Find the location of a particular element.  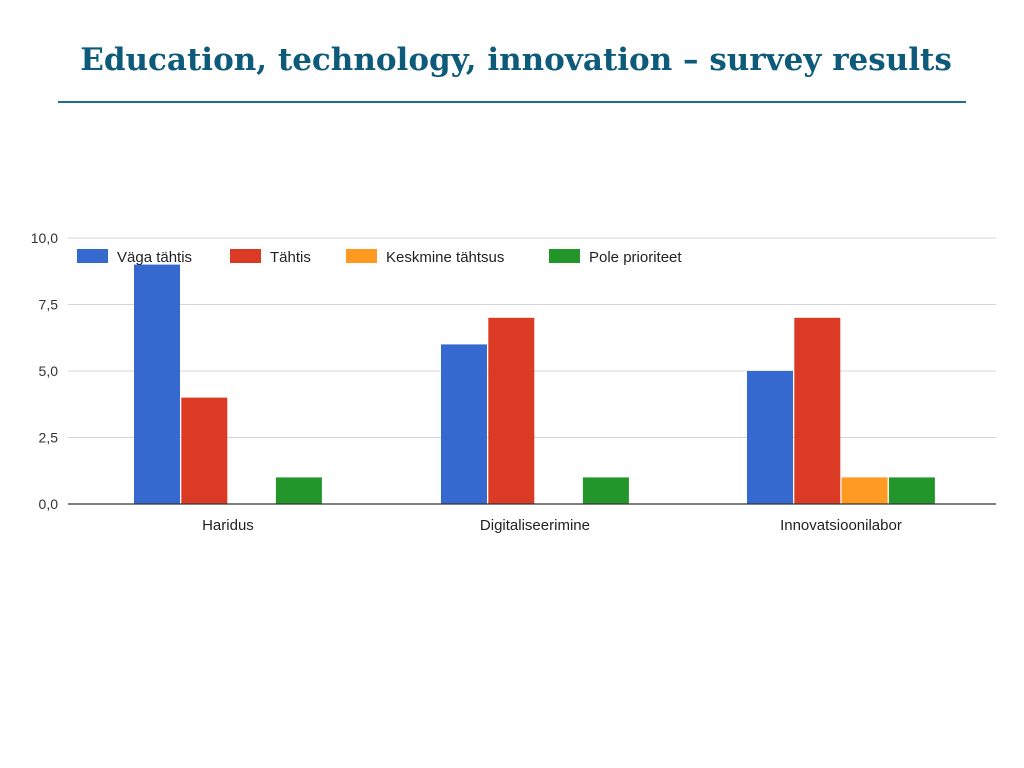

y-tick-label: 2,5 is located at coordinates (49, 438).